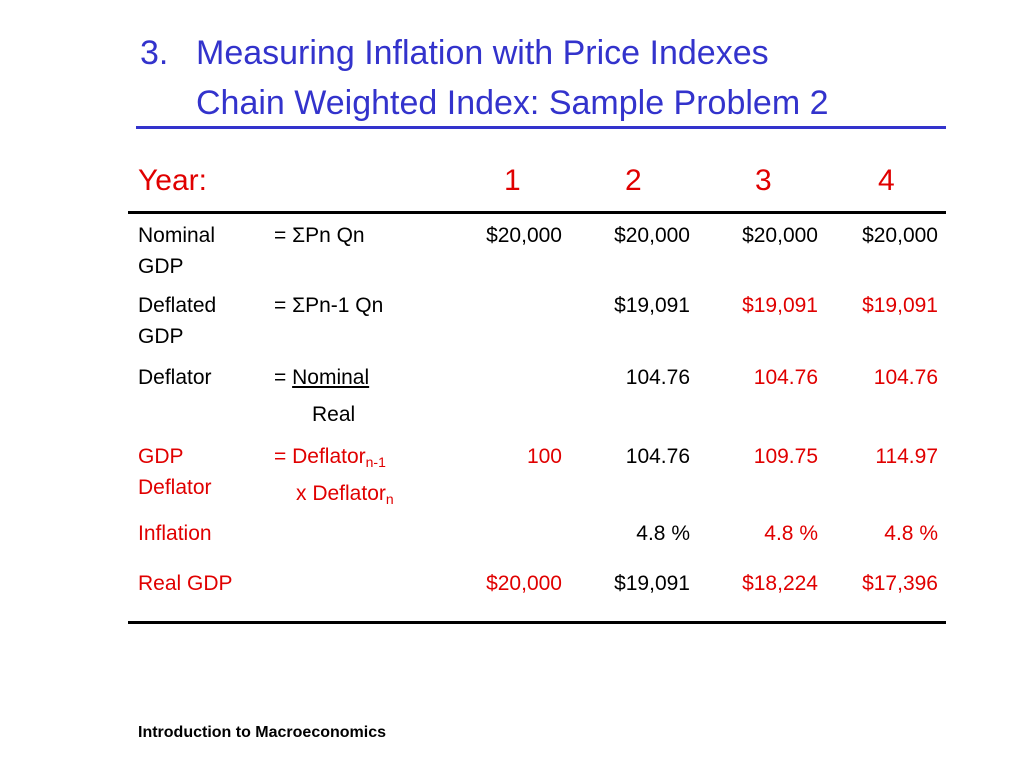 The width and height of the screenshot is (1024, 768). Describe the element at coordinates (900, 583) in the screenshot. I see `real-gdp-year-4: $17,396` at that location.